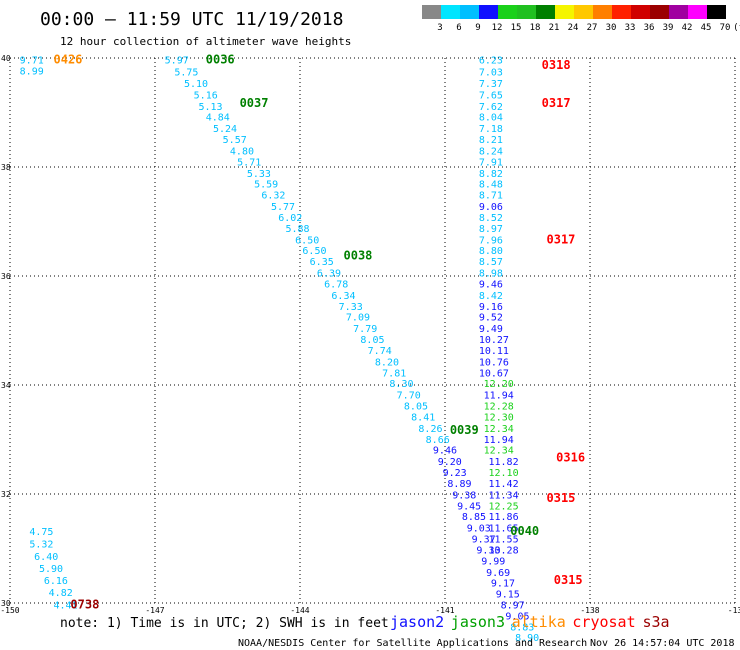 This screenshot has width=740, height=650. I want to click on wave-height-value: 11.65, so click(504, 529).